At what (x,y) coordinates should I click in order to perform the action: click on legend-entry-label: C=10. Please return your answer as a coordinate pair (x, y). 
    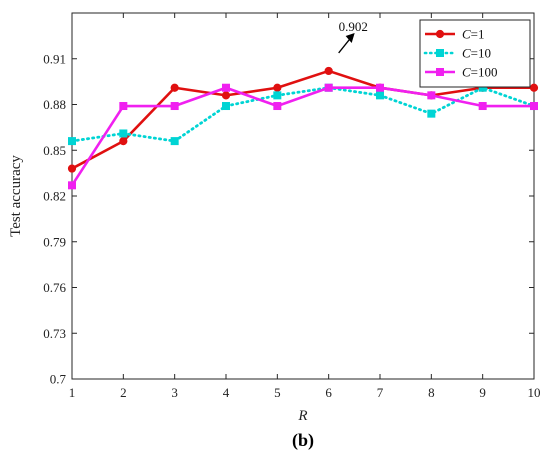
    Looking at the image, I should click on (476, 53).